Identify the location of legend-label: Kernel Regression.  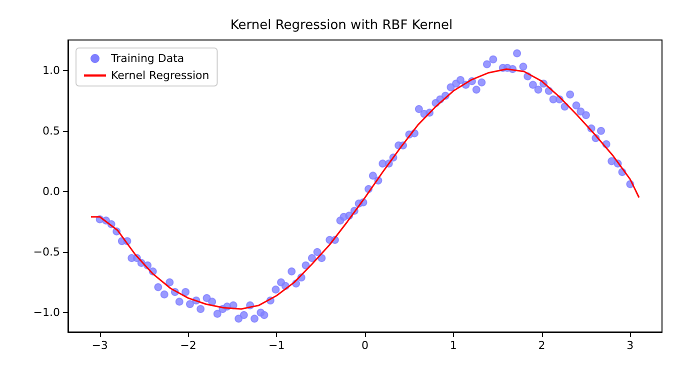
(160, 75).